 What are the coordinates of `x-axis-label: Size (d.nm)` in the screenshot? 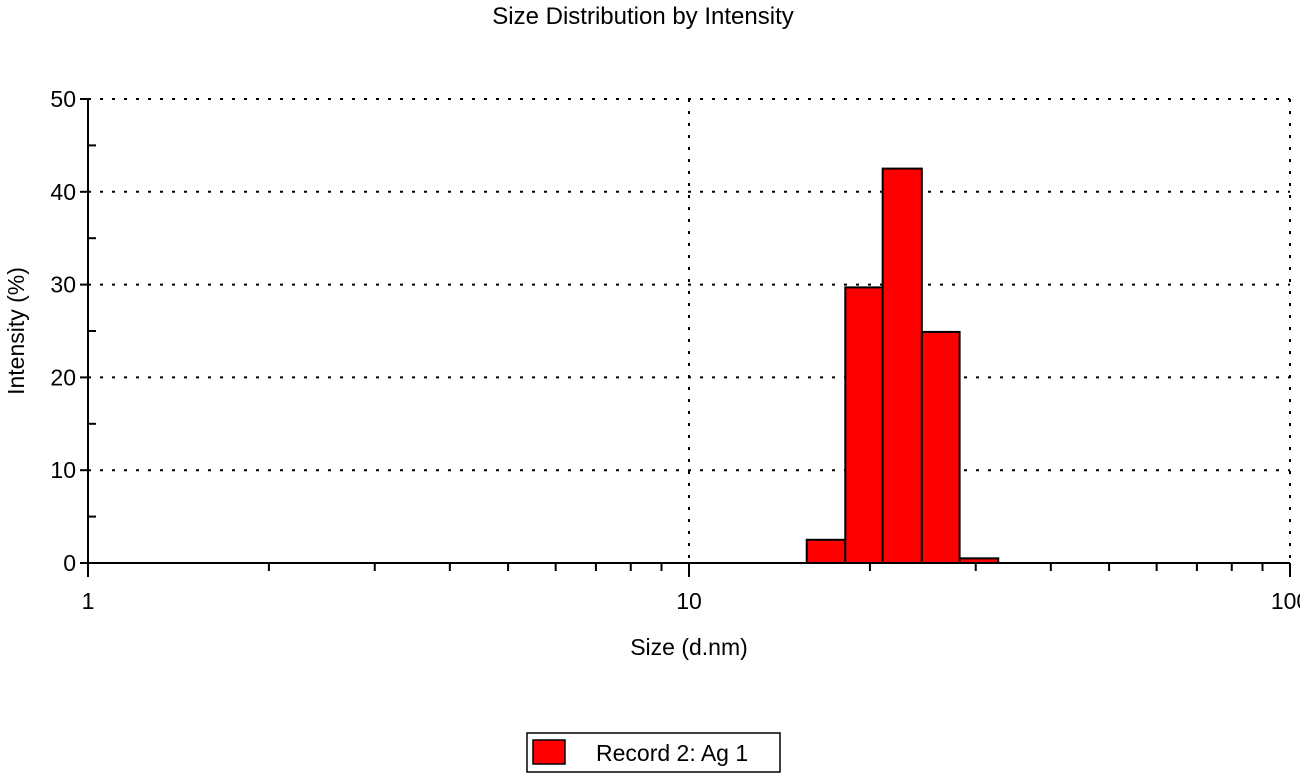 It's located at (689, 647).